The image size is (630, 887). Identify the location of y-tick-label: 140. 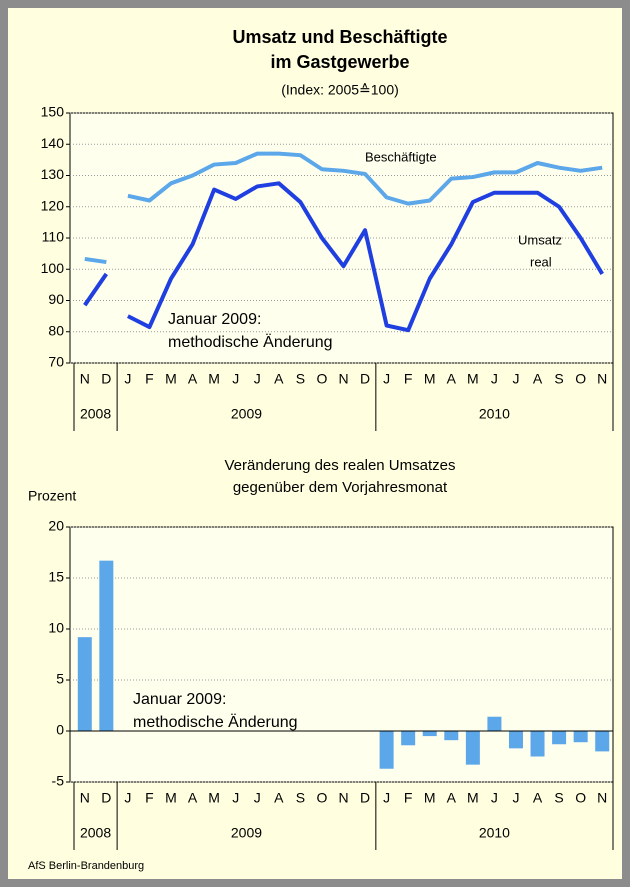
(53, 143).